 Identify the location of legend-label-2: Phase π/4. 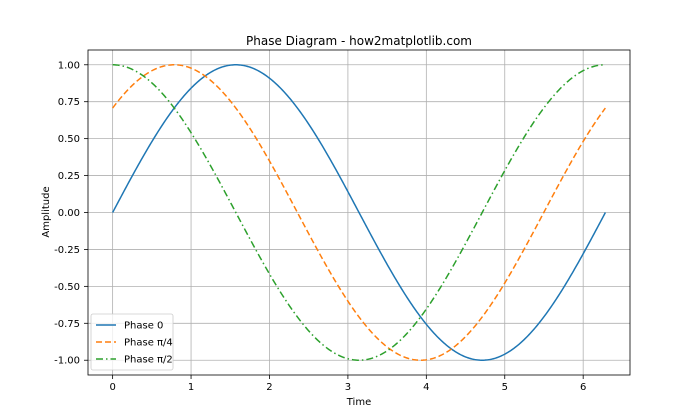
(148, 343).